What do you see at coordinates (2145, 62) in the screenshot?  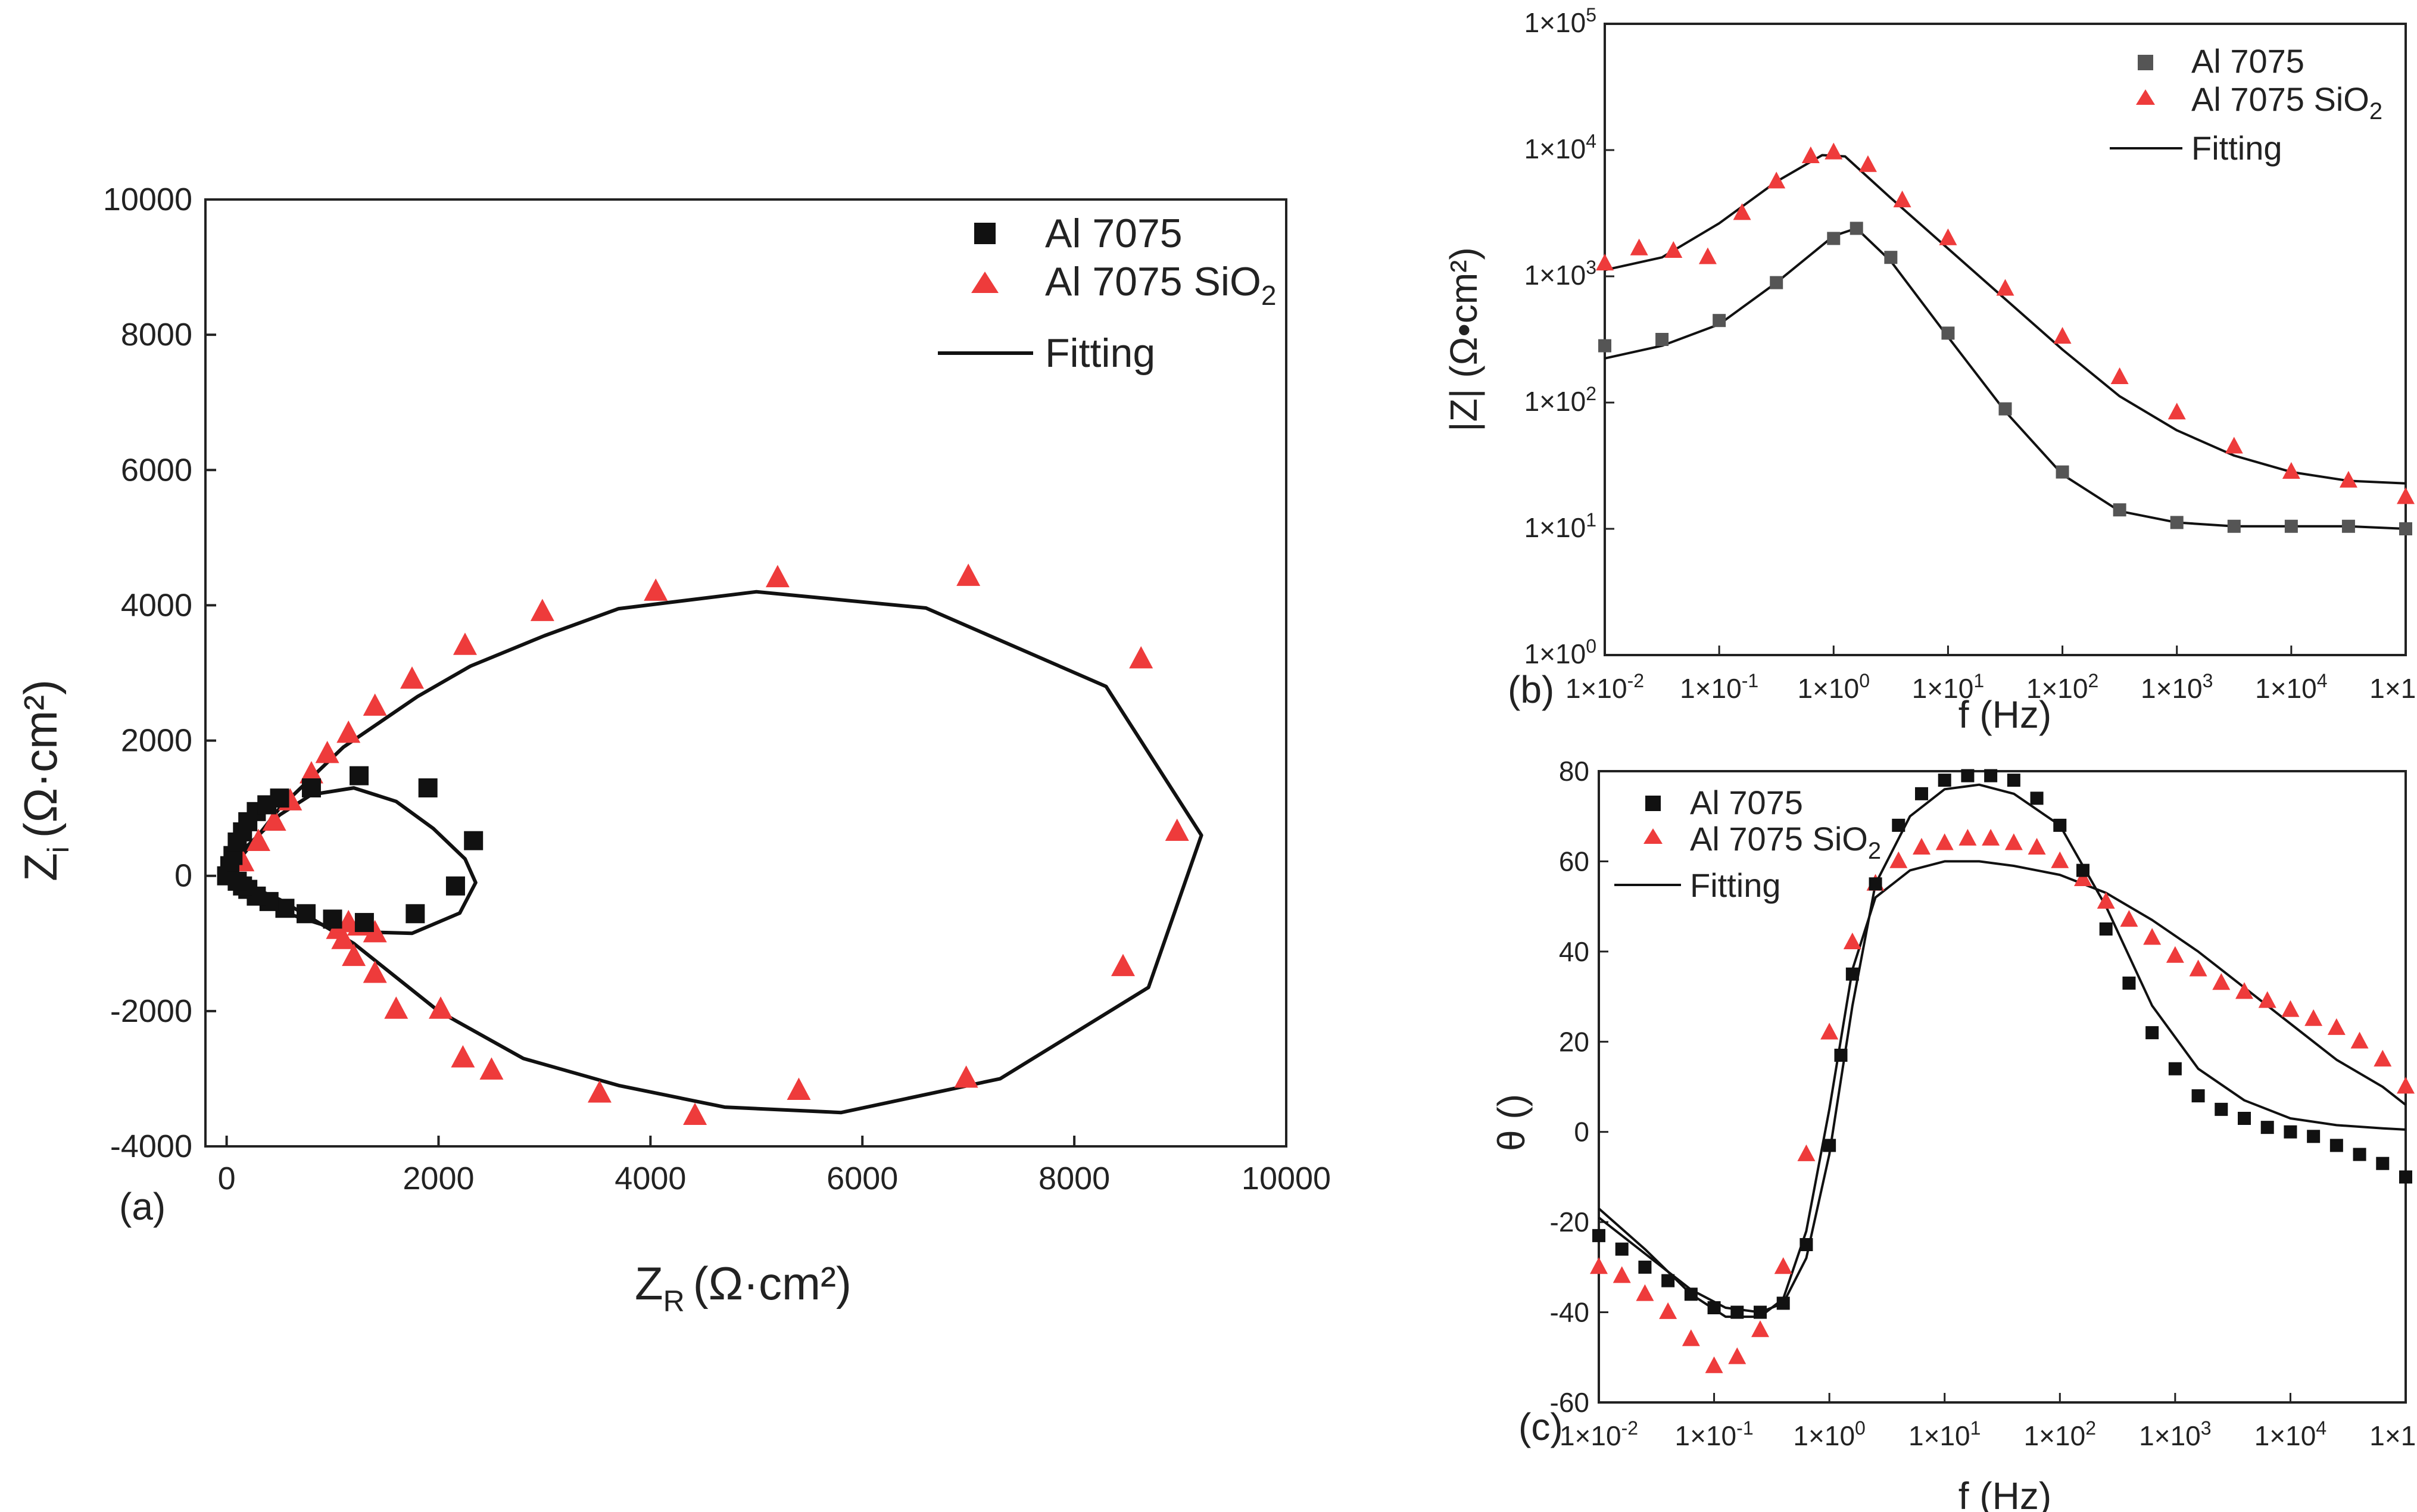 I see `legend-b-al7075-marker` at bounding box center [2145, 62].